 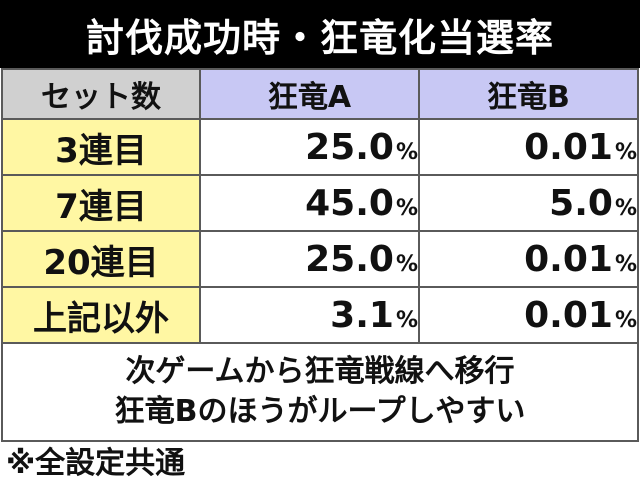 I want to click on table-row: 上記以外 3.1% 0.01%, so click(x=320, y=315).